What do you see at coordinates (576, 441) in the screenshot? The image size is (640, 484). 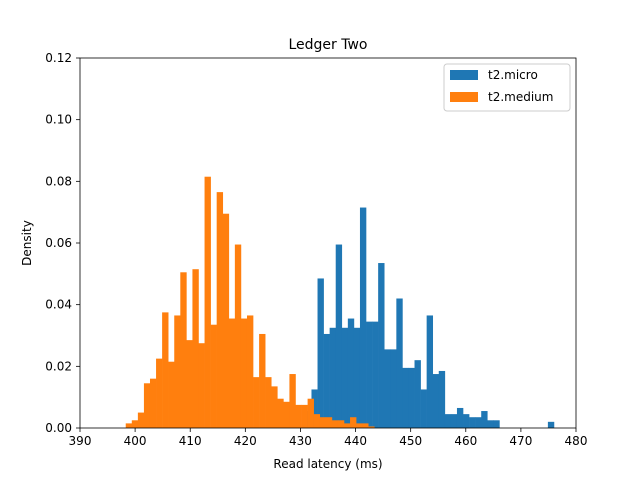 I see `x-tick-label: 480` at bounding box center [576, 441].